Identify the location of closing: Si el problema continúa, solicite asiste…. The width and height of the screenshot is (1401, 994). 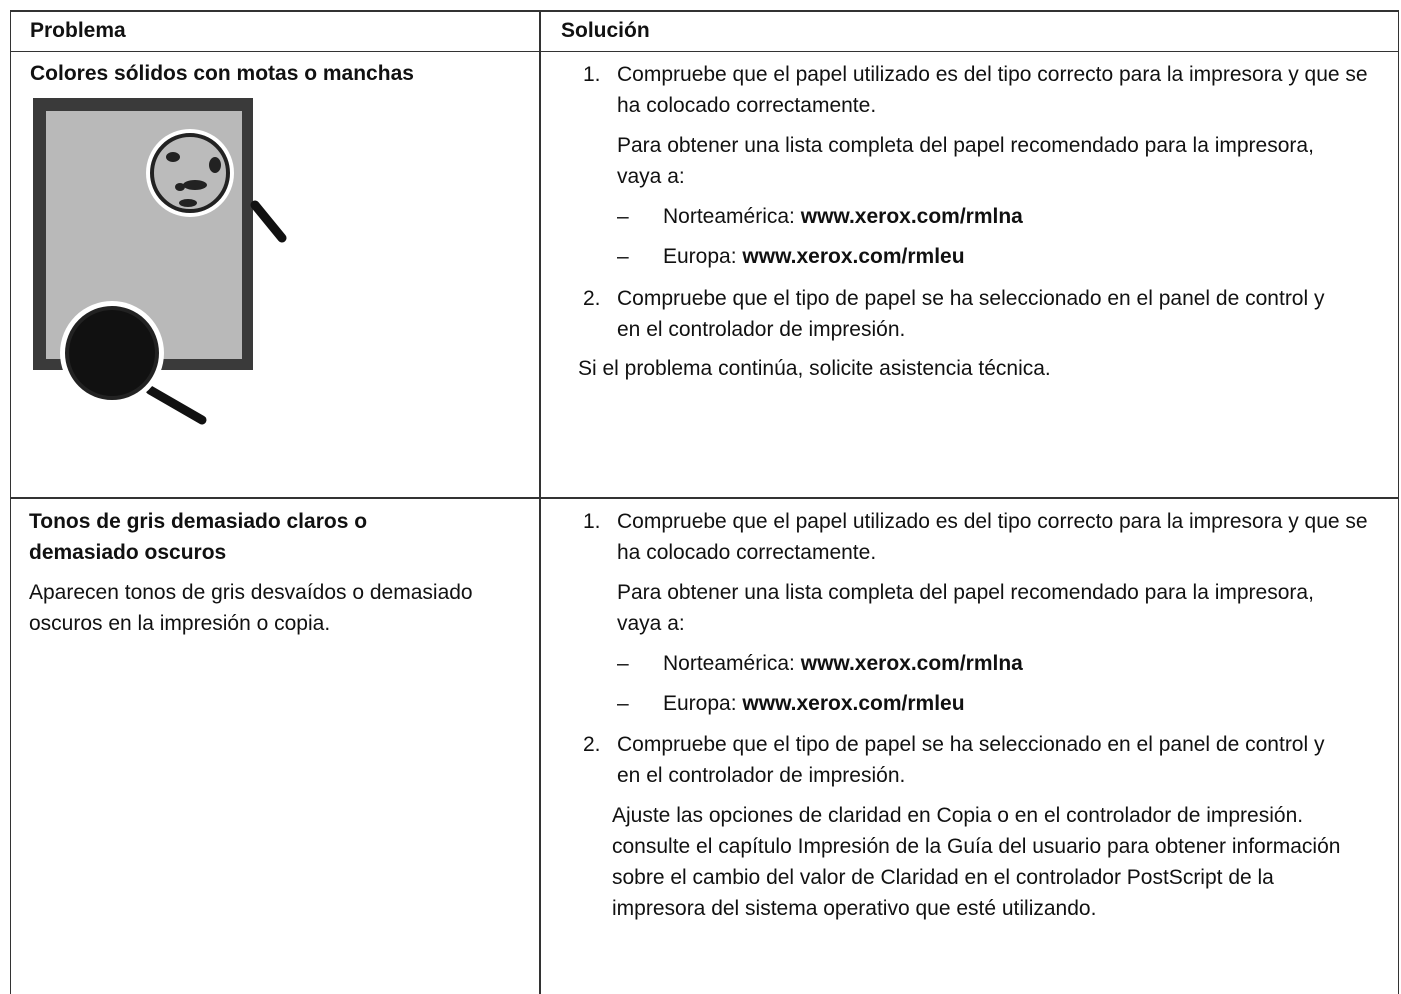
(814, 368).